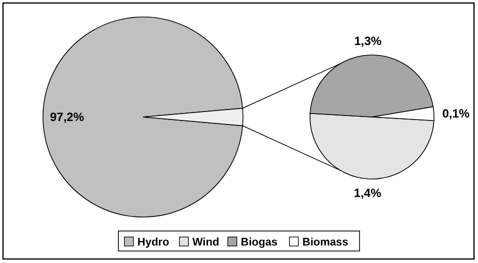 This screenshot has height=263, width=478. Describe the element at coordinates (206, 242) in the screenshot. I see `legend-label: Wind` at that location.